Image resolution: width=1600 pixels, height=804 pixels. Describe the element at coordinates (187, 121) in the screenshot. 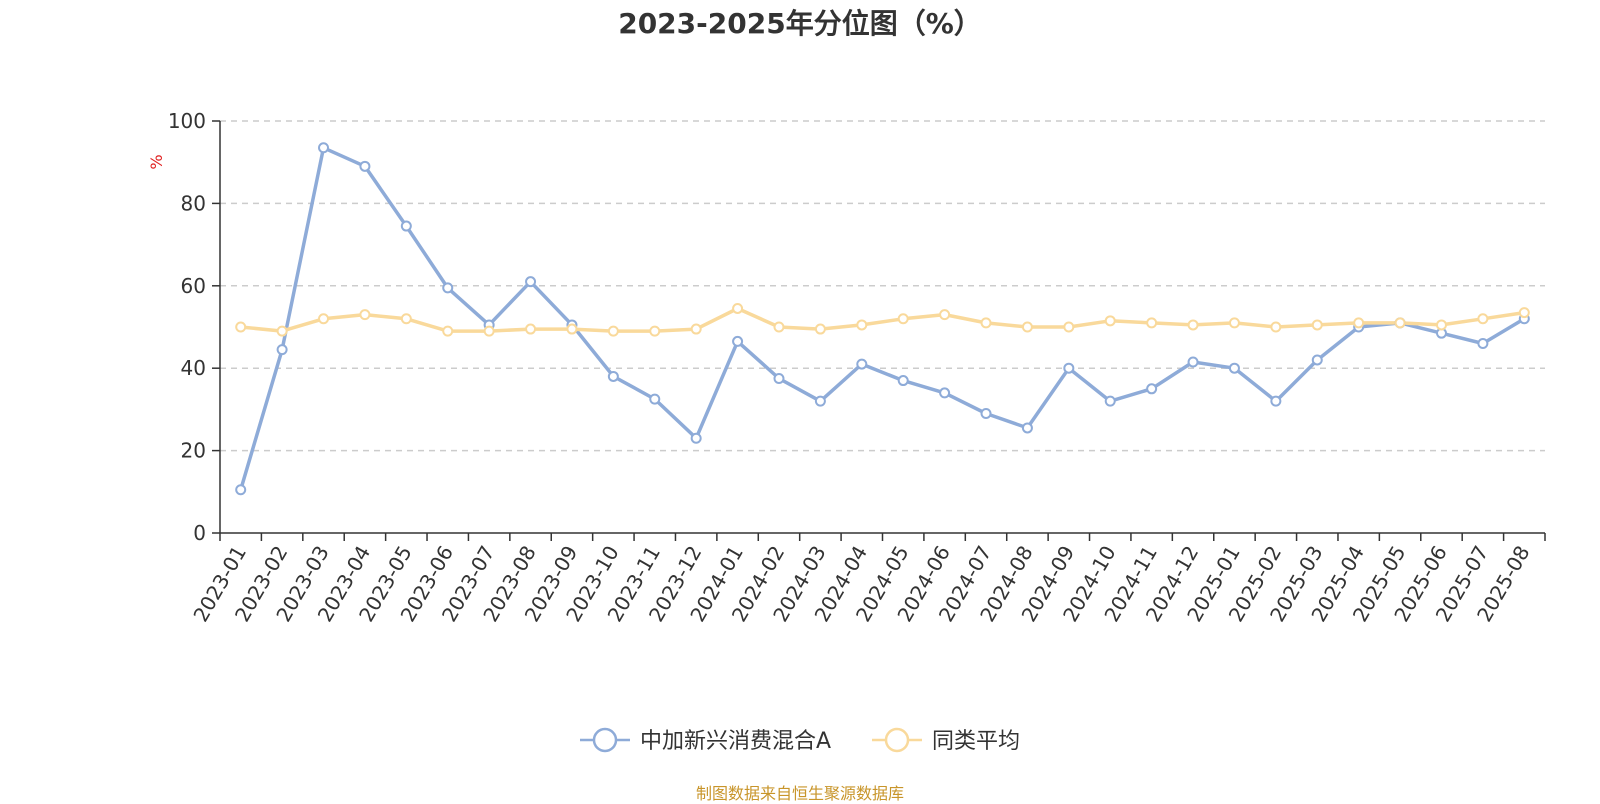

I see `y-tick-label: 100` at that location.